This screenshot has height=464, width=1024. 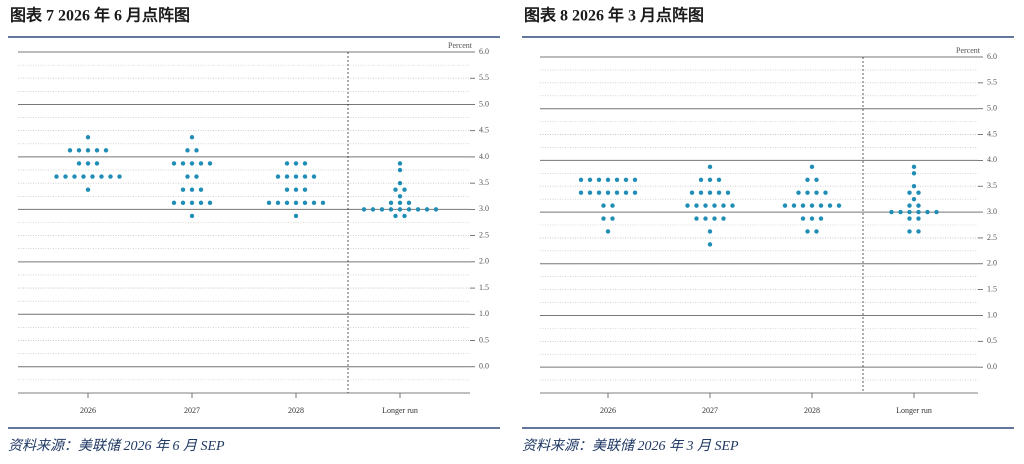 What do you see at coordinates (992, 366) in the screenshot?
I see `y-tick-label: 0.0` at bounding box center [992, 366].